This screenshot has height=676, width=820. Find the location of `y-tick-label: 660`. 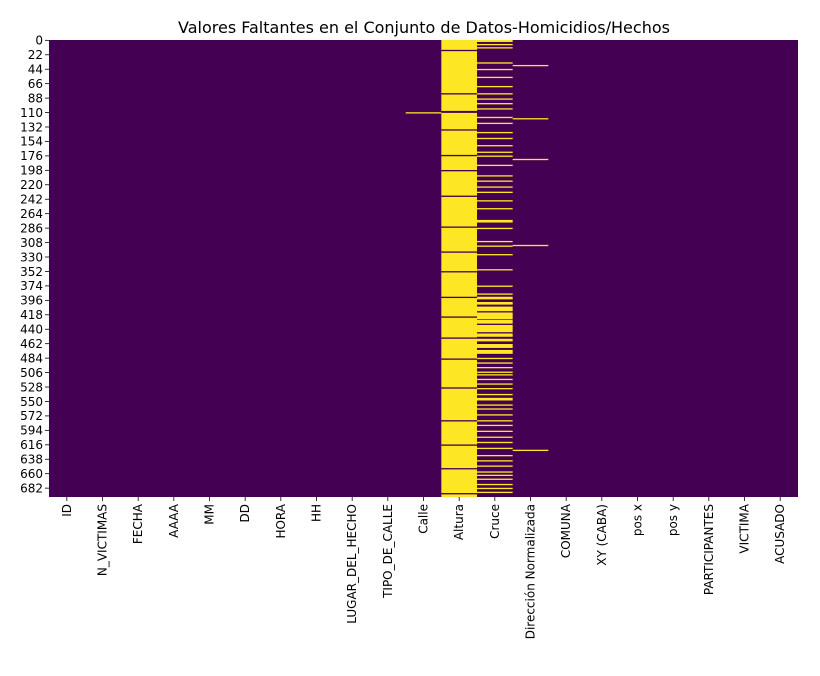

y-tick-label: 660 is located at coordinates (31, 474).